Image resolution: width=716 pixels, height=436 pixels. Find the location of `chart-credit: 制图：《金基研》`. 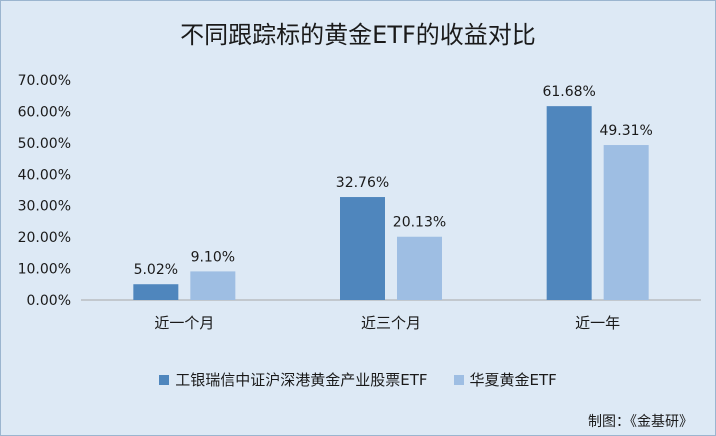

chart-credit: 制图：《金基研》 is located at coordinates (640, 422).